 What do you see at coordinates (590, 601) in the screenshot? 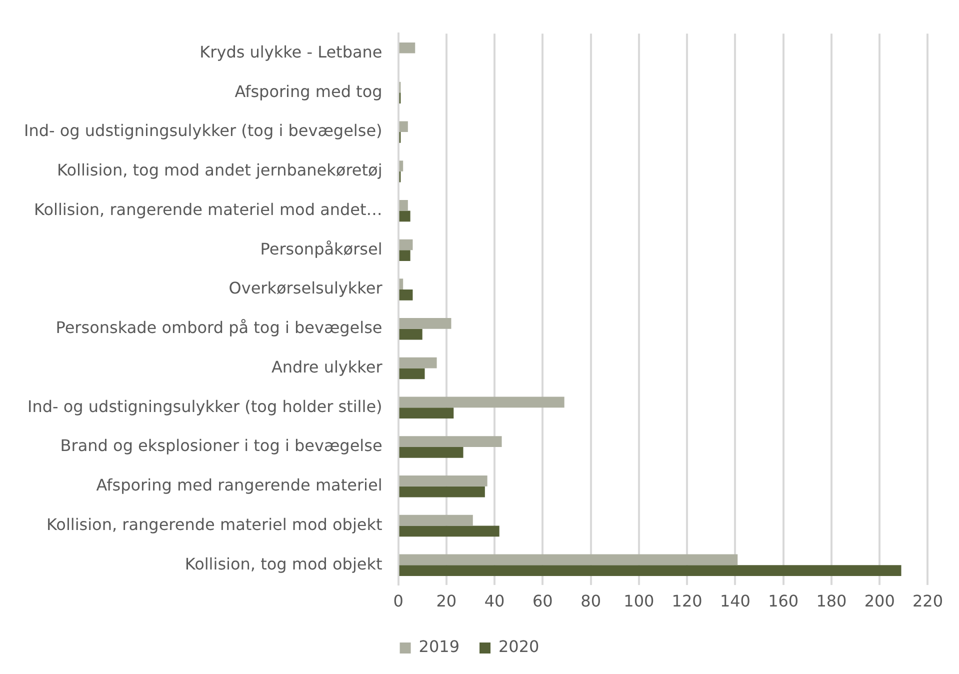
I see `x-tick-label: 80` at bounding box center [590, 601].